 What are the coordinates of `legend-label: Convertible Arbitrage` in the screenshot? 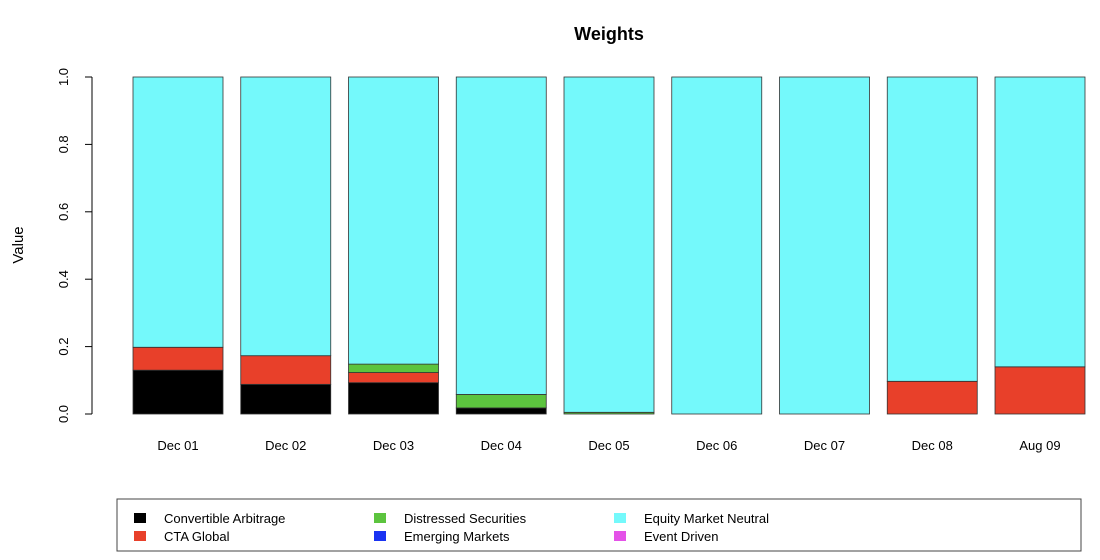 It's located at (224, 518).